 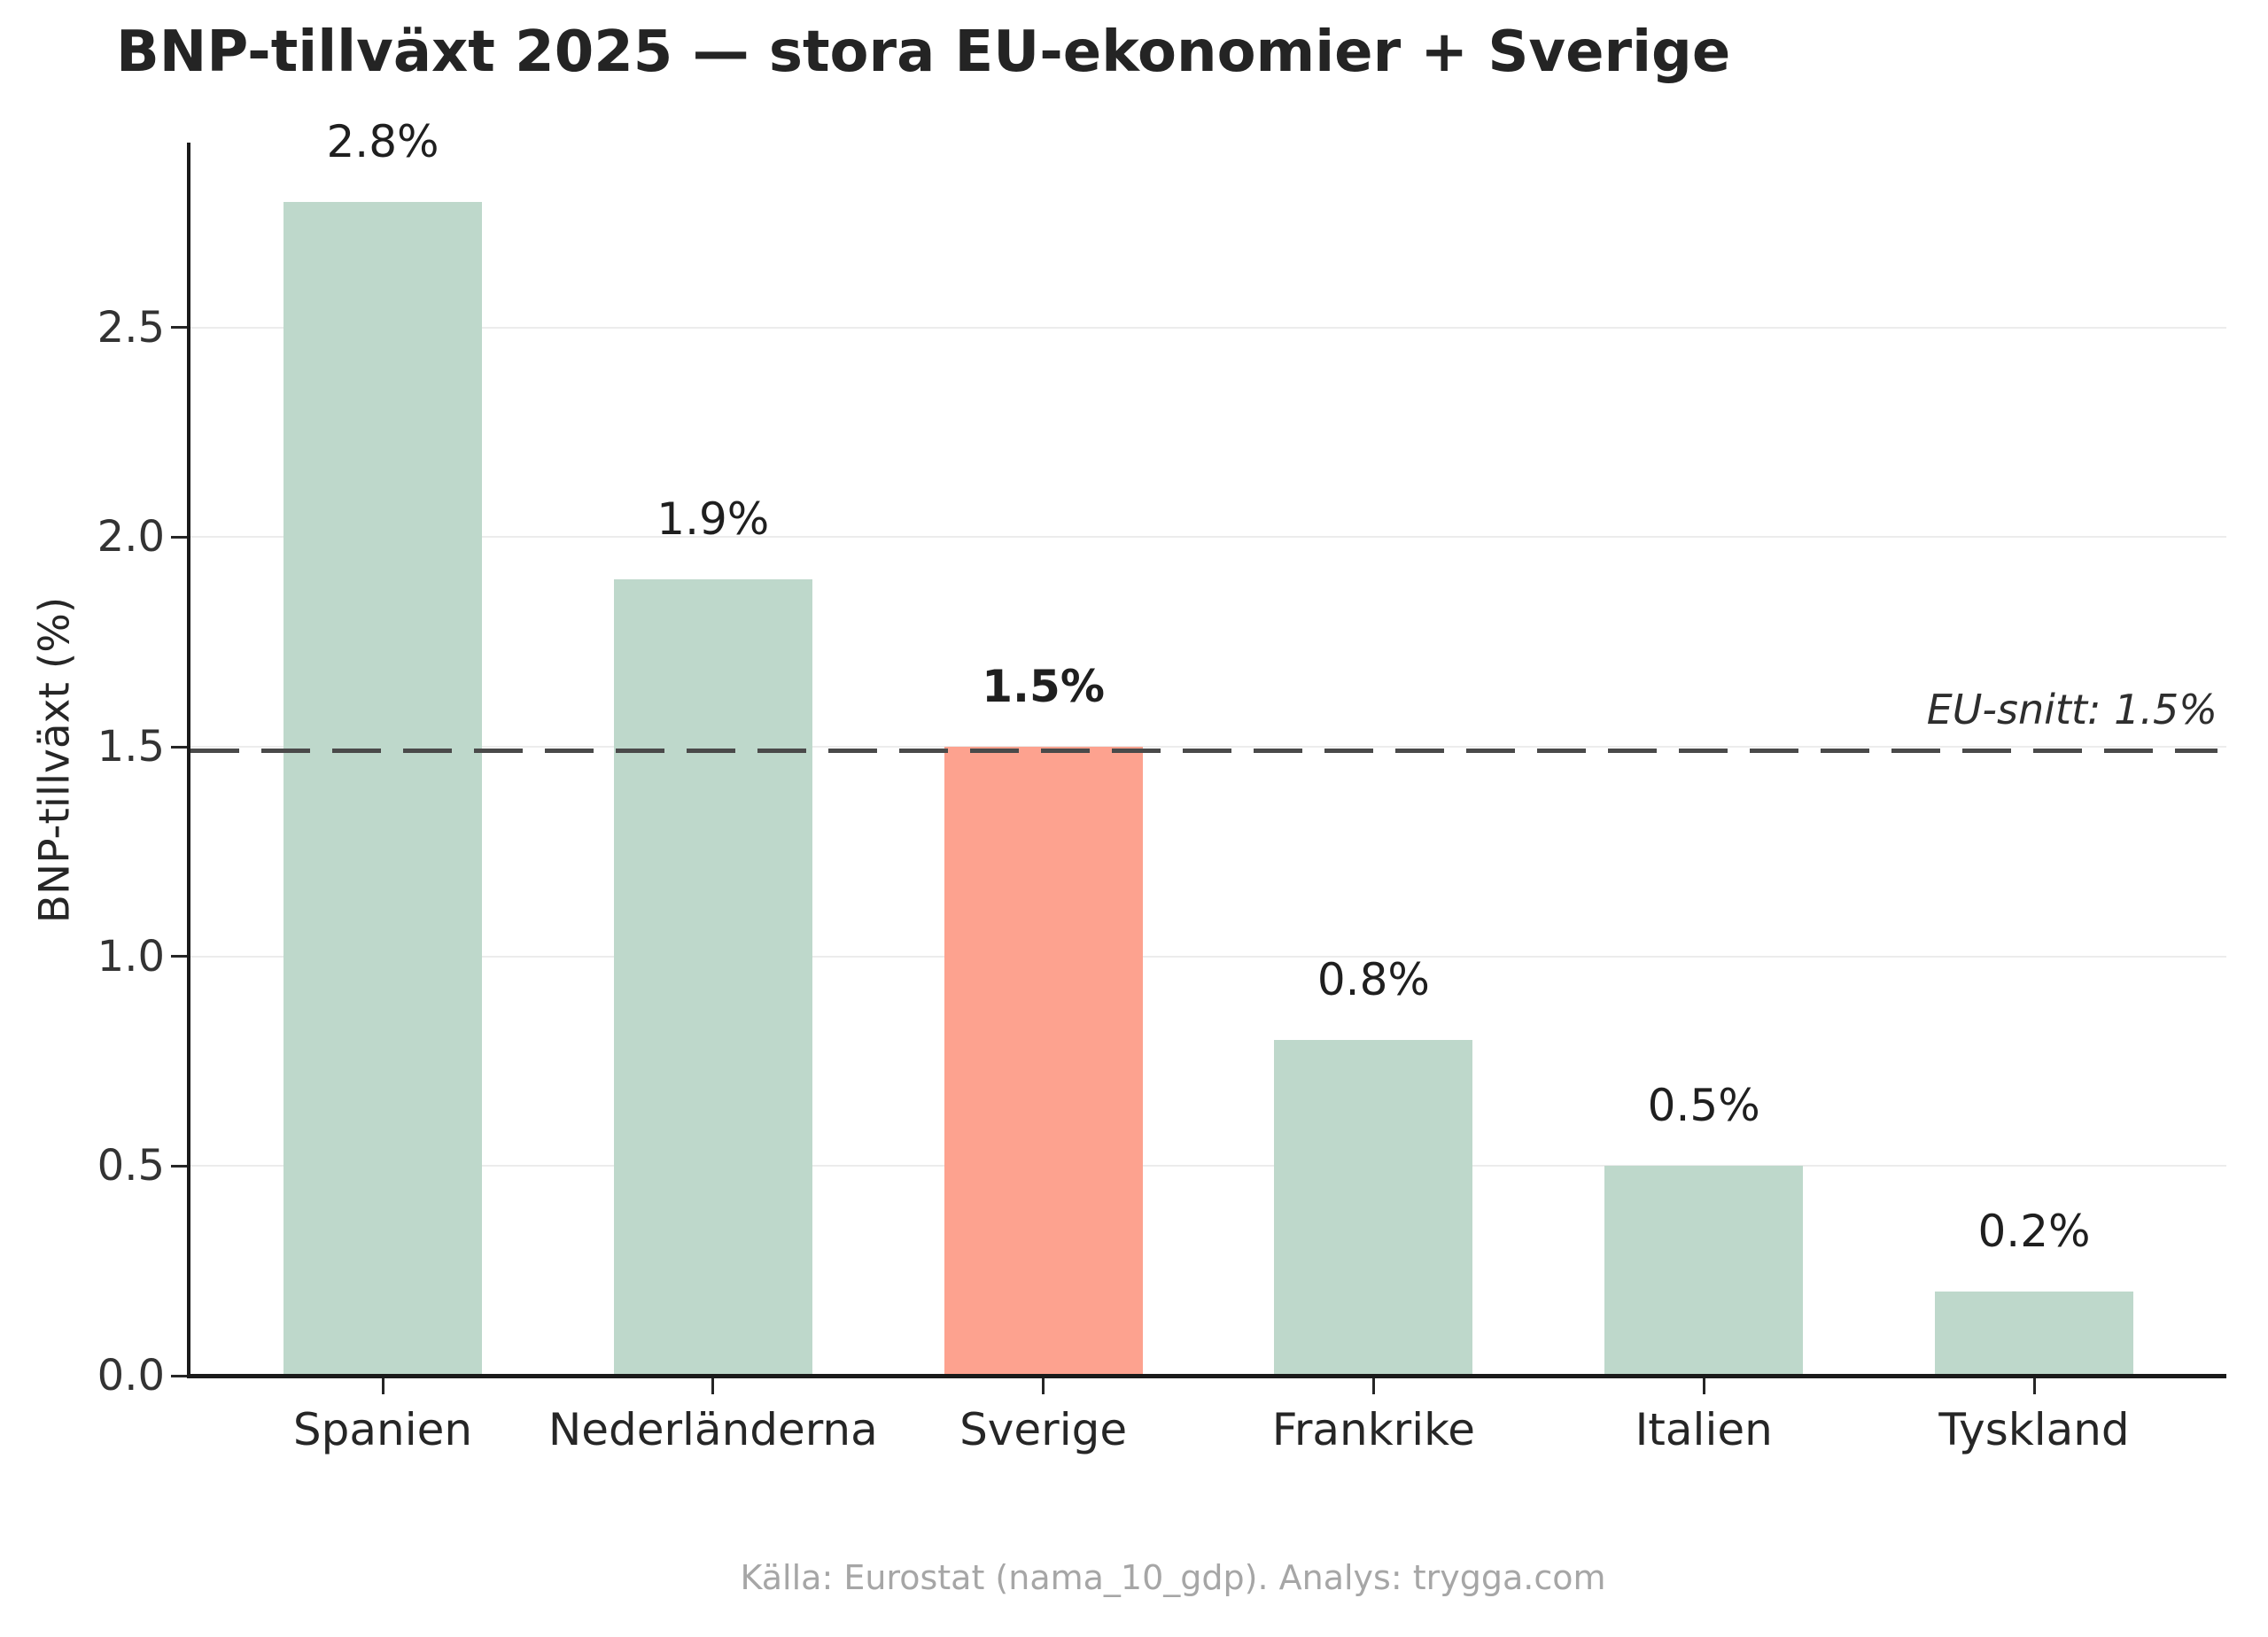 I want to click on eu-average-label: EU-snitt: 1.5%, so click(x=2072, y=709).